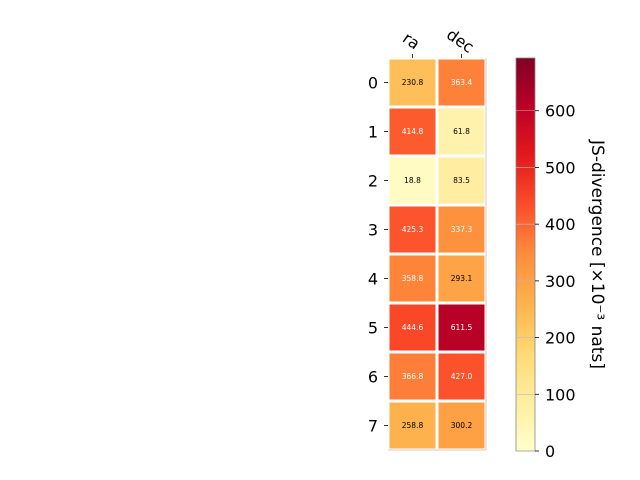 Image resolution: width=640 pixels, height=480 pixels. I want to click on cell-value-label: 230.8, so click(413, 82).